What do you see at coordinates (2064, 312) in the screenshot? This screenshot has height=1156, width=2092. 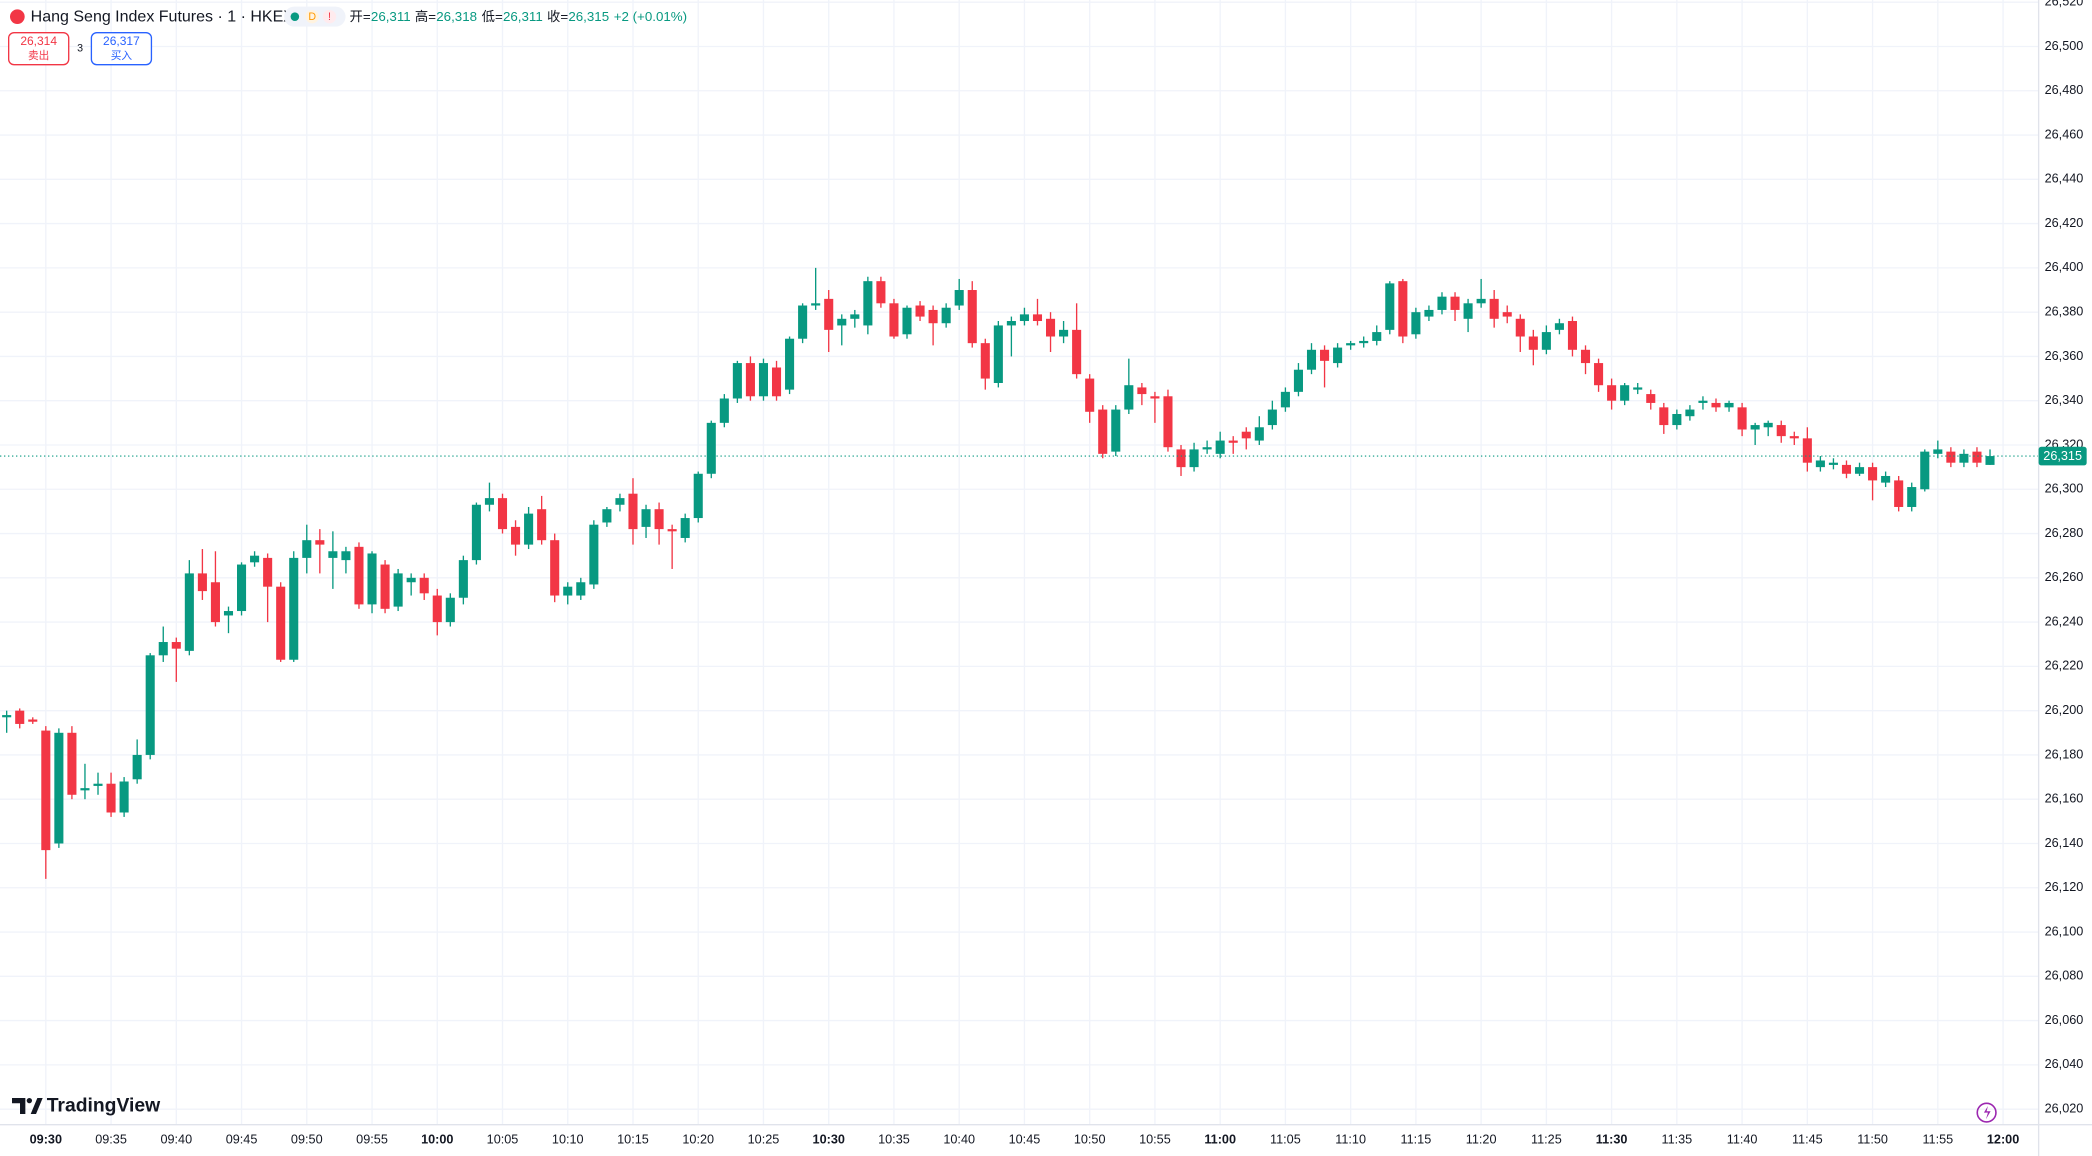 I see `y-tick-label: 26,380` at bounding box center [2064, 312].